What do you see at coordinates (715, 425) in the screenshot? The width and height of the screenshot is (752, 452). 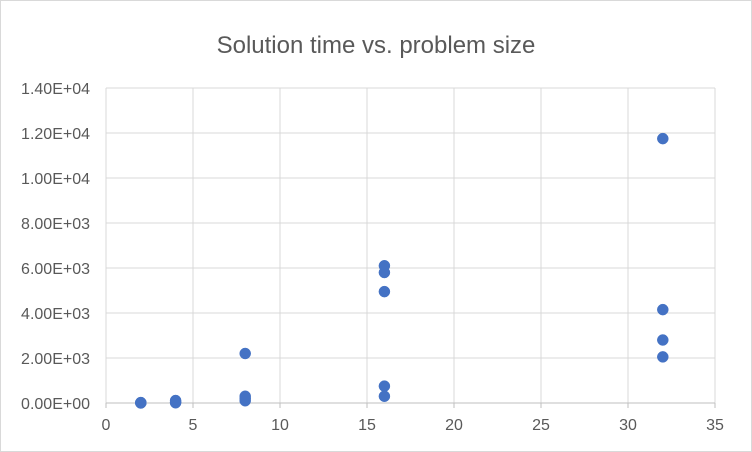 I see `x-tick-label: 35` at bounding box center [715, 425].